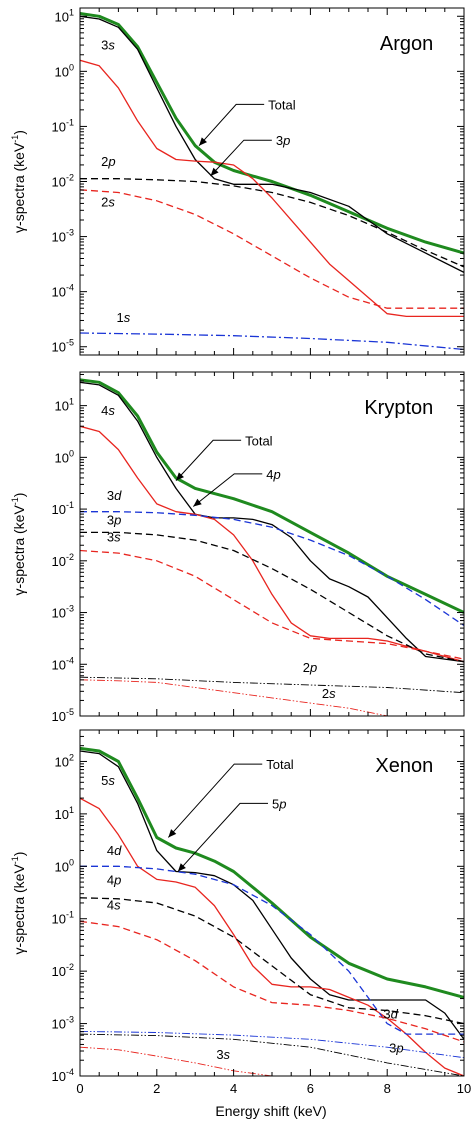  What do you see at coordinates (64, 760) in the screenshot?
I see `xenon-y-tick-label: 10²` at bounding box center [64, 760].